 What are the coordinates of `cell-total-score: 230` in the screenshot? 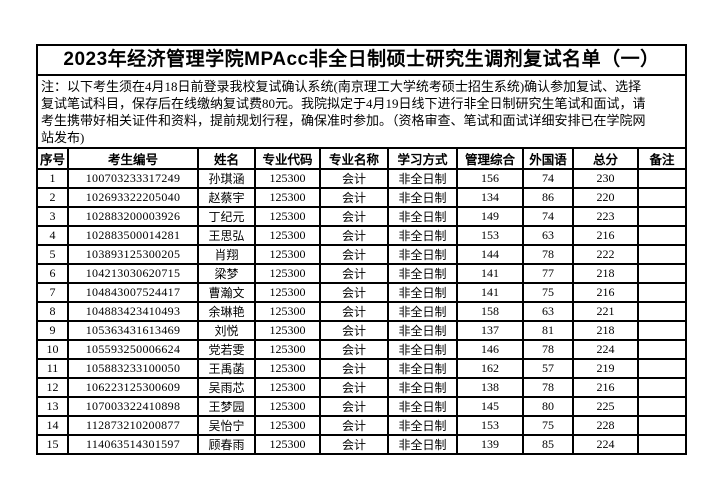 It's located at (605, 178).